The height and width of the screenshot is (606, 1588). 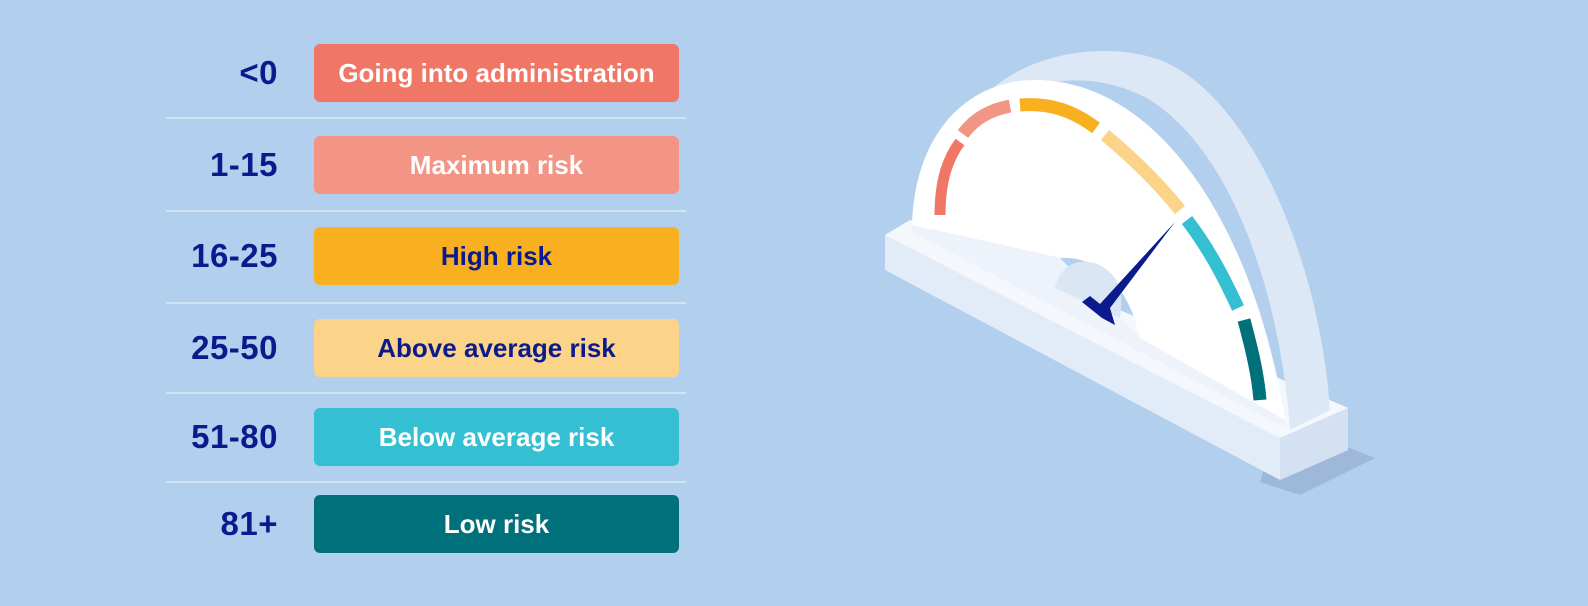 I want to click on score-range-label: 16-25, so click(x=234, y=255).